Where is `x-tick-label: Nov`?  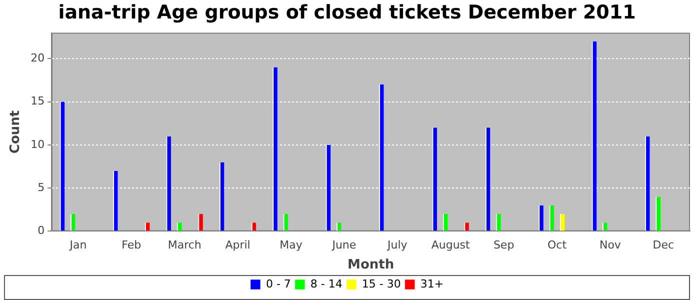
x-tick-label: Nov is located at coordinates (610, 245).